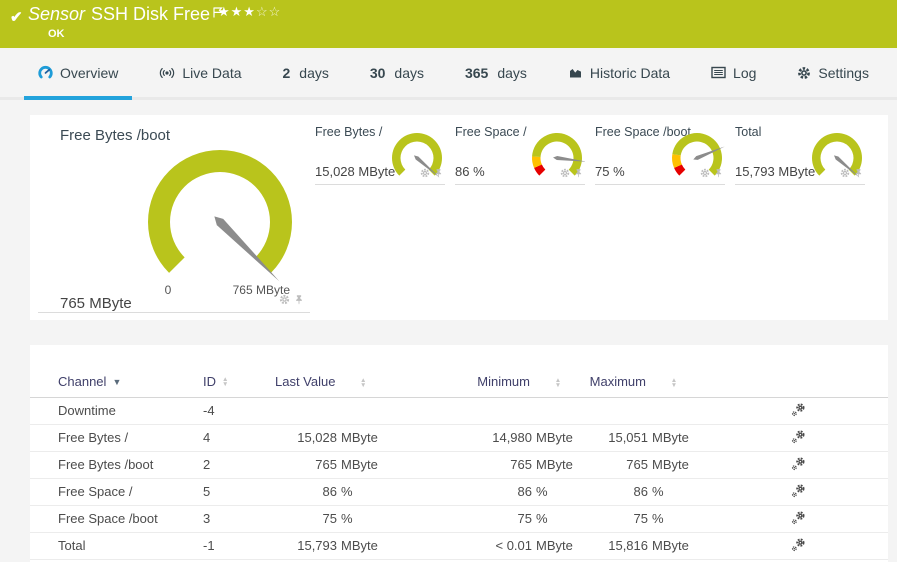  What do you see at coordinates (347, 518) in the screenshot?
I see `last-value-unit: %` at bounding box center [347, 518].